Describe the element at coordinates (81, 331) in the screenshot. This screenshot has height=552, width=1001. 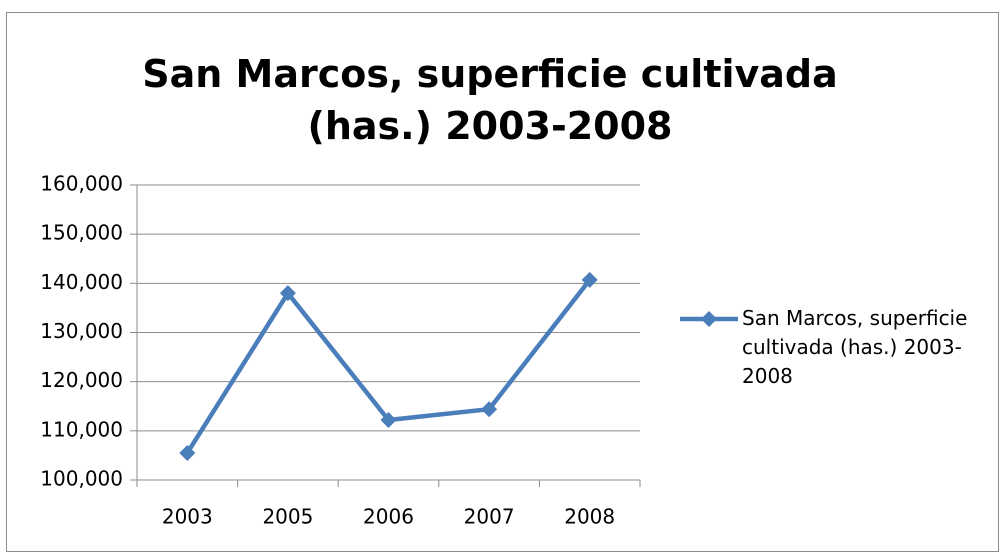
I see `y-tick-label: 130,000` at that location.